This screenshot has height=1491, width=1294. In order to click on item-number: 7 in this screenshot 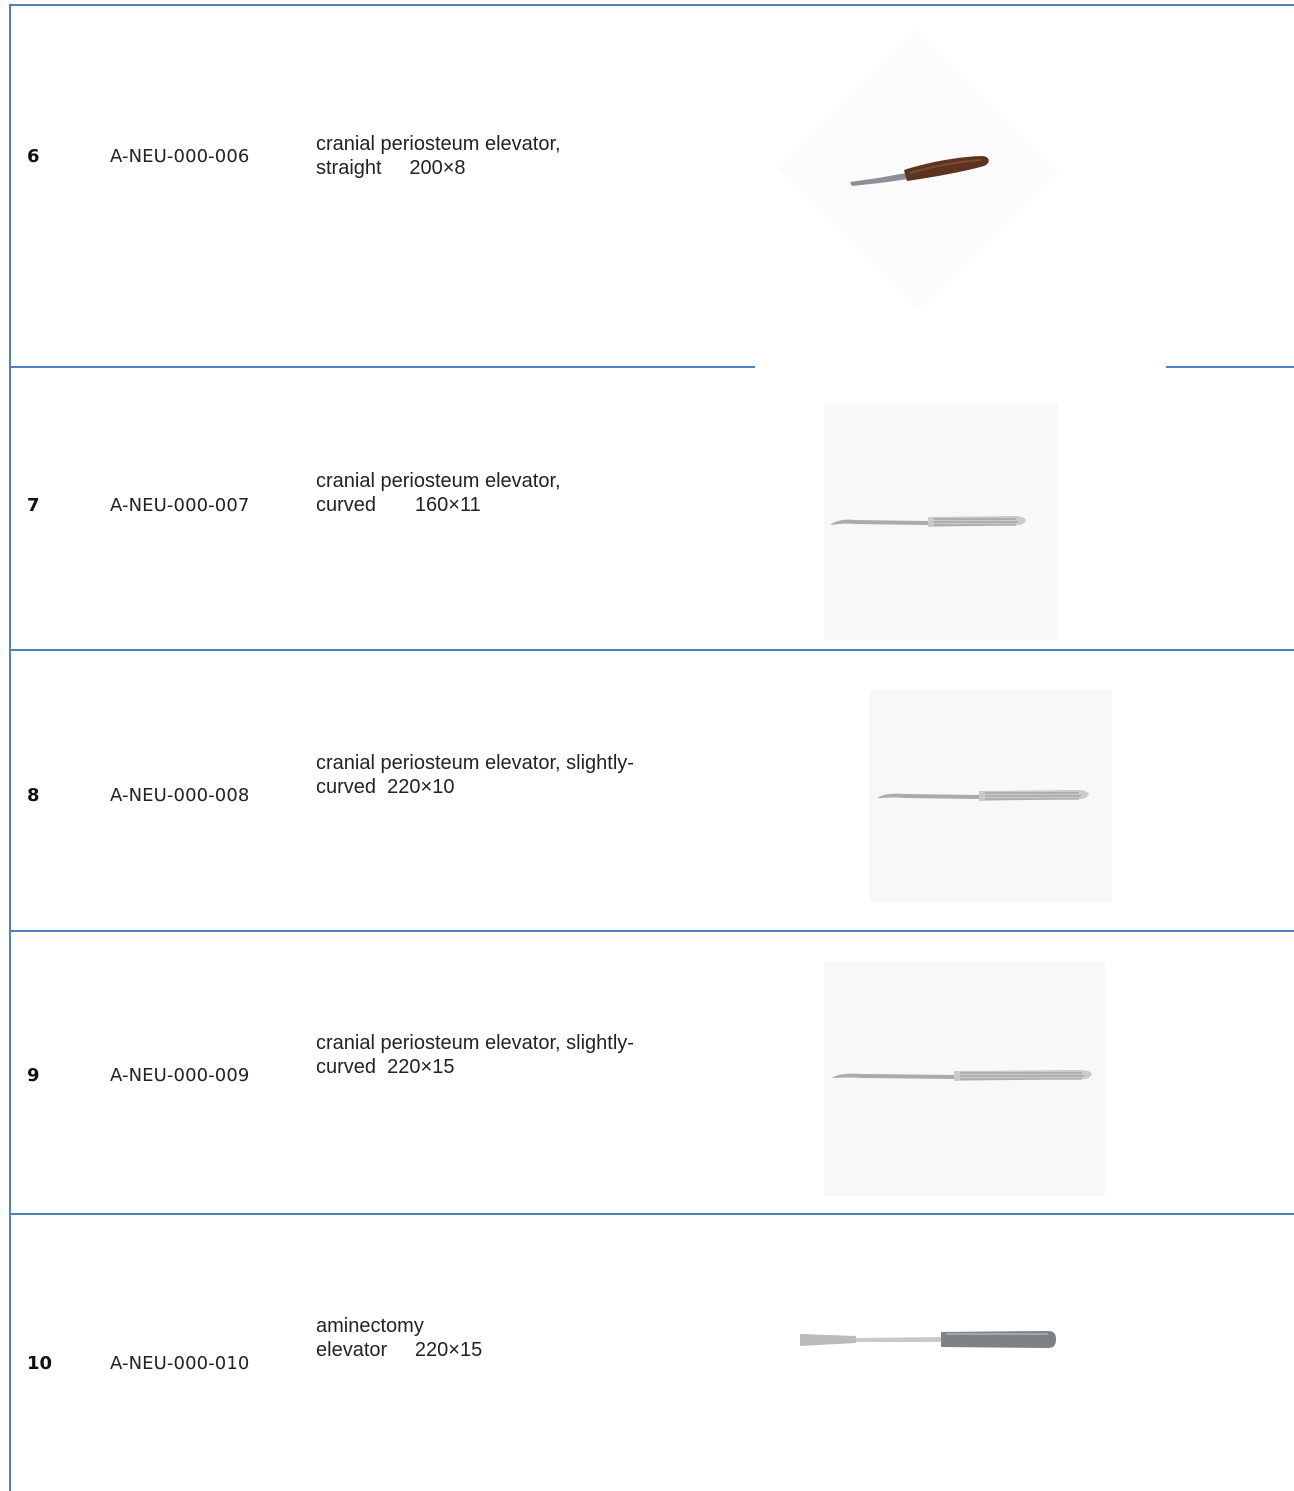, I will do `click(33, 505)`.